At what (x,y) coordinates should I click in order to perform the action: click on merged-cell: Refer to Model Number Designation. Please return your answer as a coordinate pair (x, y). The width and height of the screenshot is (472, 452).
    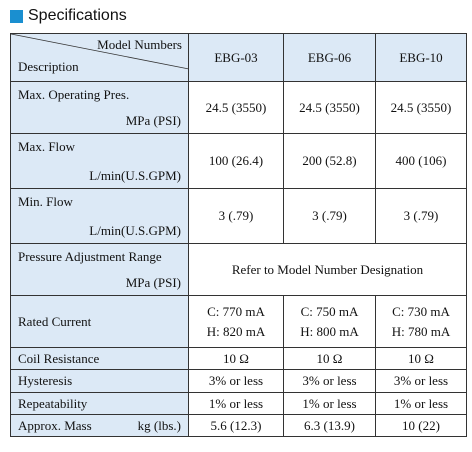
    Looking at the image, I should click on (327, 269).